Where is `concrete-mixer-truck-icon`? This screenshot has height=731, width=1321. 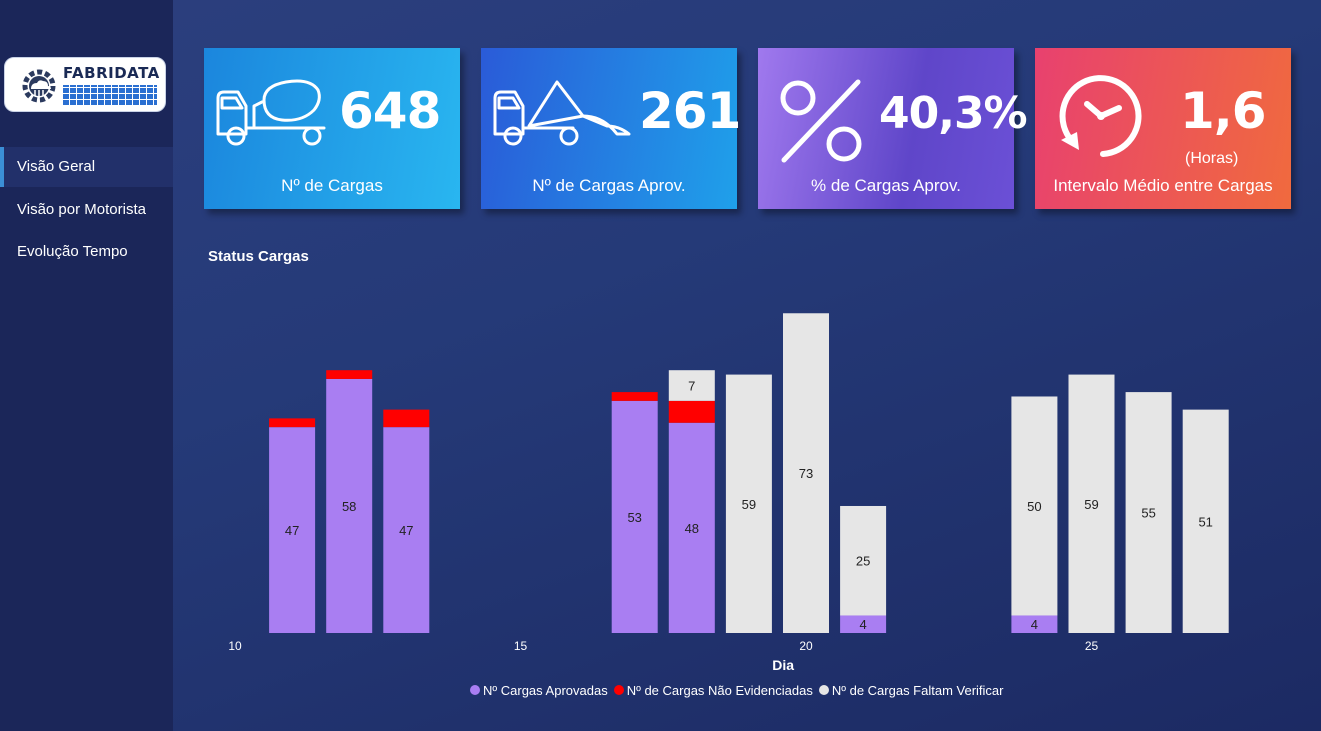
concrete-mixer-truck-icon is located at coordinates (271, 112).